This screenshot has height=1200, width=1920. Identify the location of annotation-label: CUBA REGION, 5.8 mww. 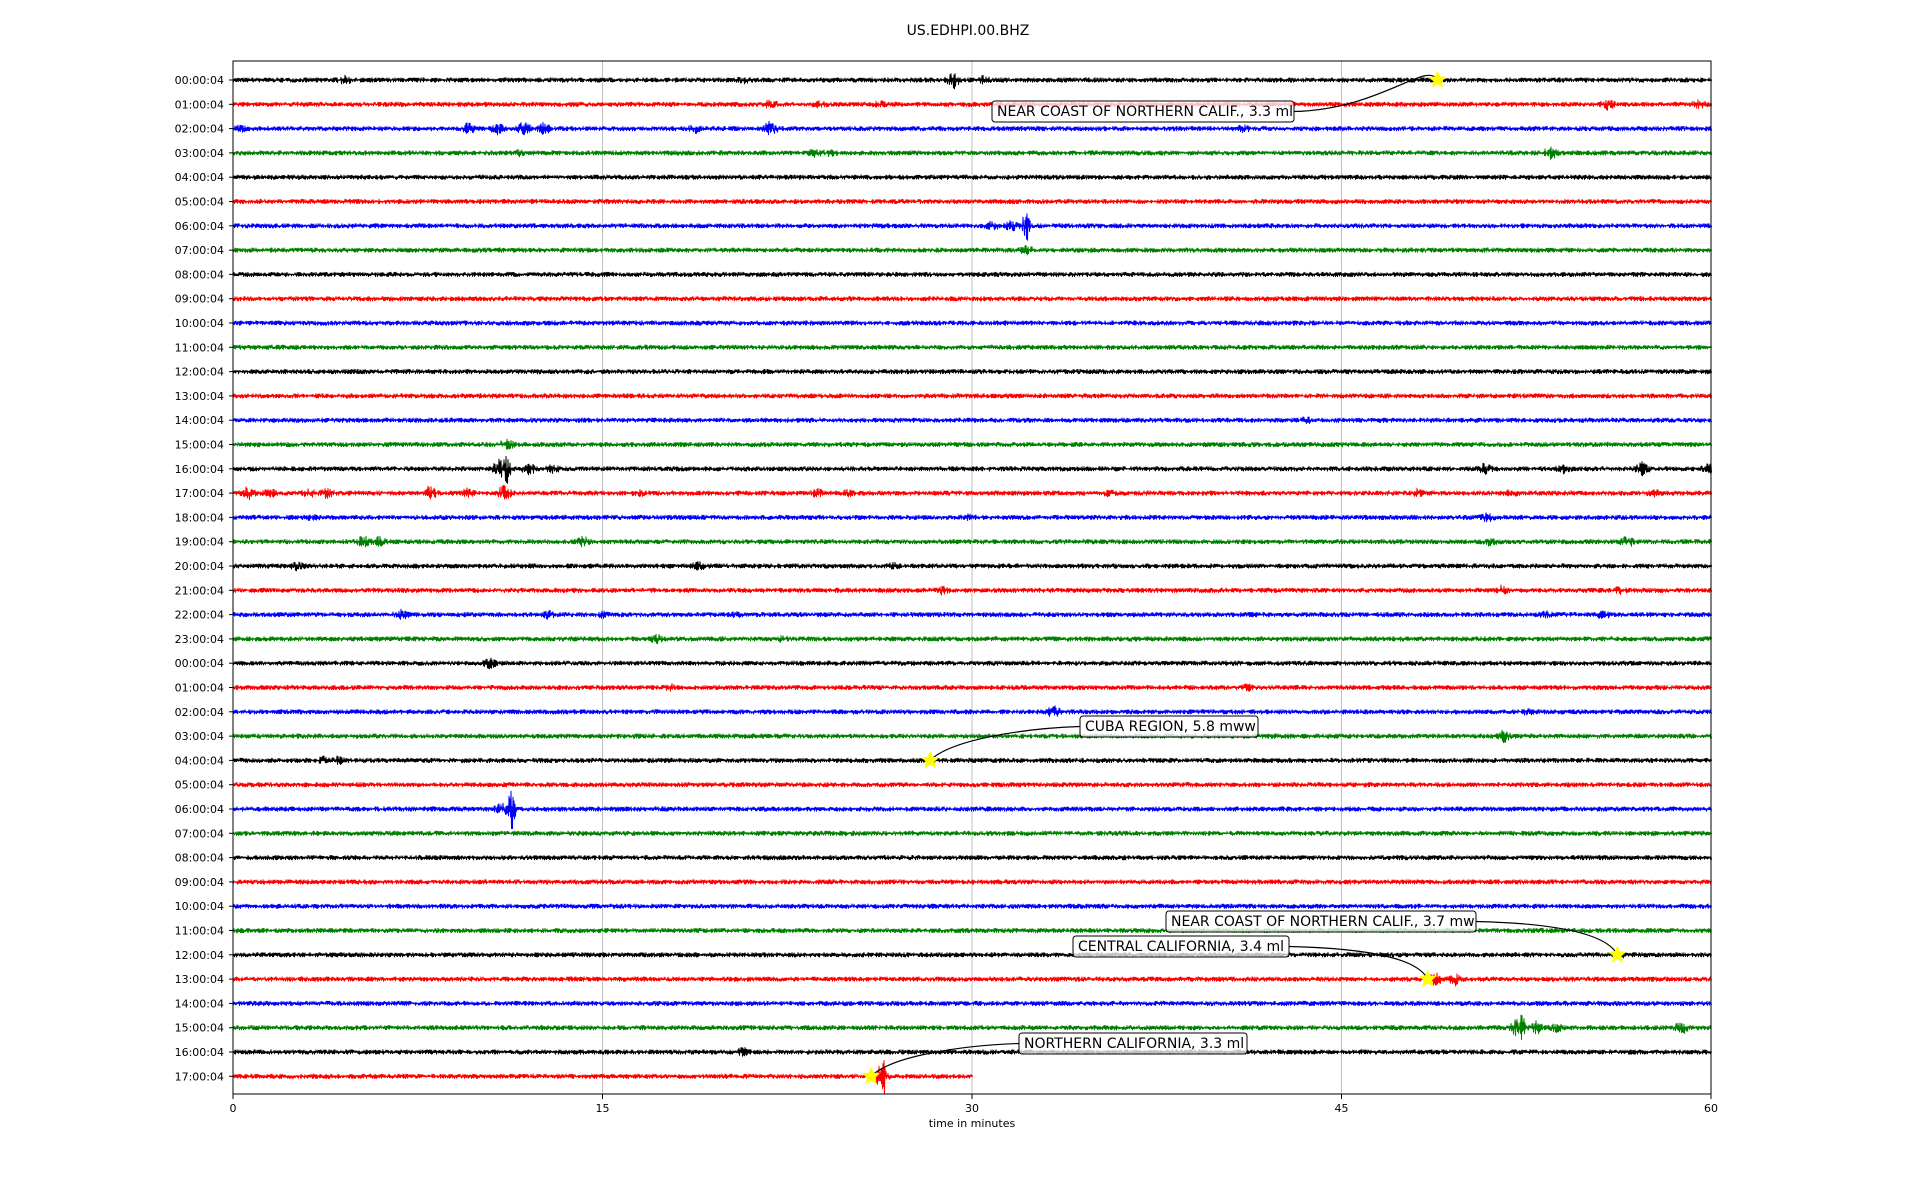
(1170, 727).